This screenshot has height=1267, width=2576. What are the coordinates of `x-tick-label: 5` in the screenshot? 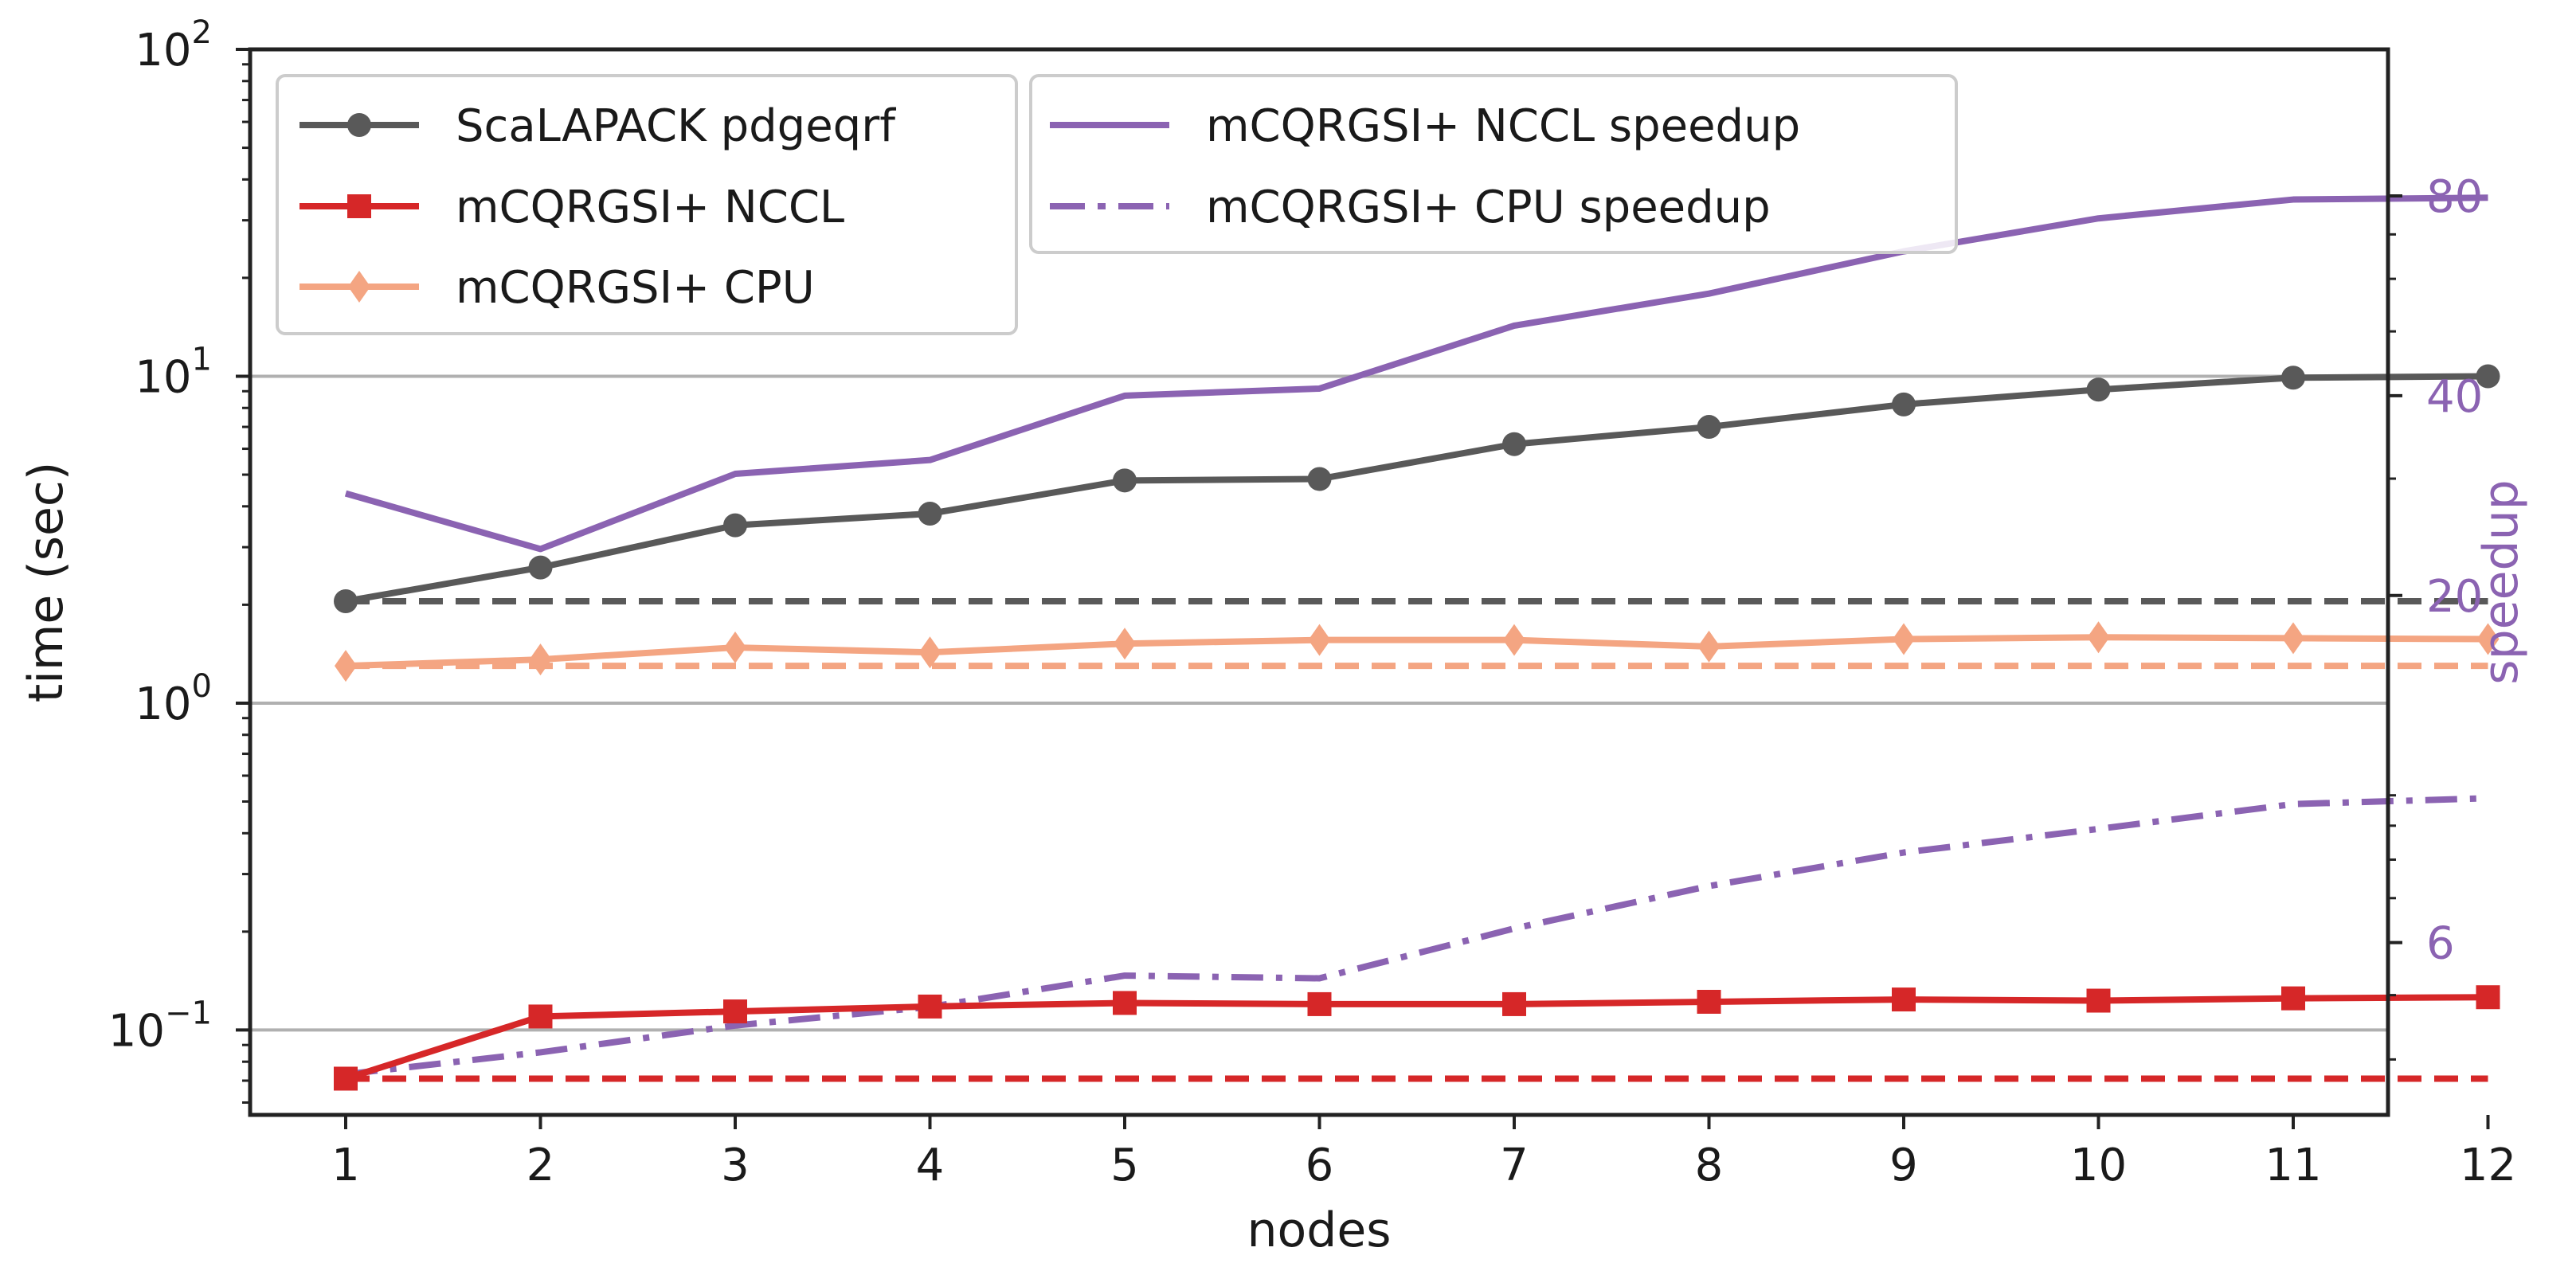 It's located at (1124, 1165).